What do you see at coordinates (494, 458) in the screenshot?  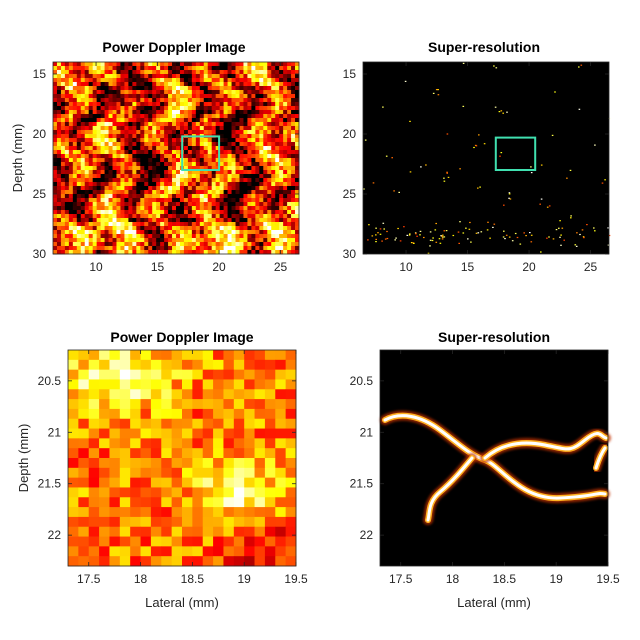 I see `axes-frame` at bounding box center [494, 458].